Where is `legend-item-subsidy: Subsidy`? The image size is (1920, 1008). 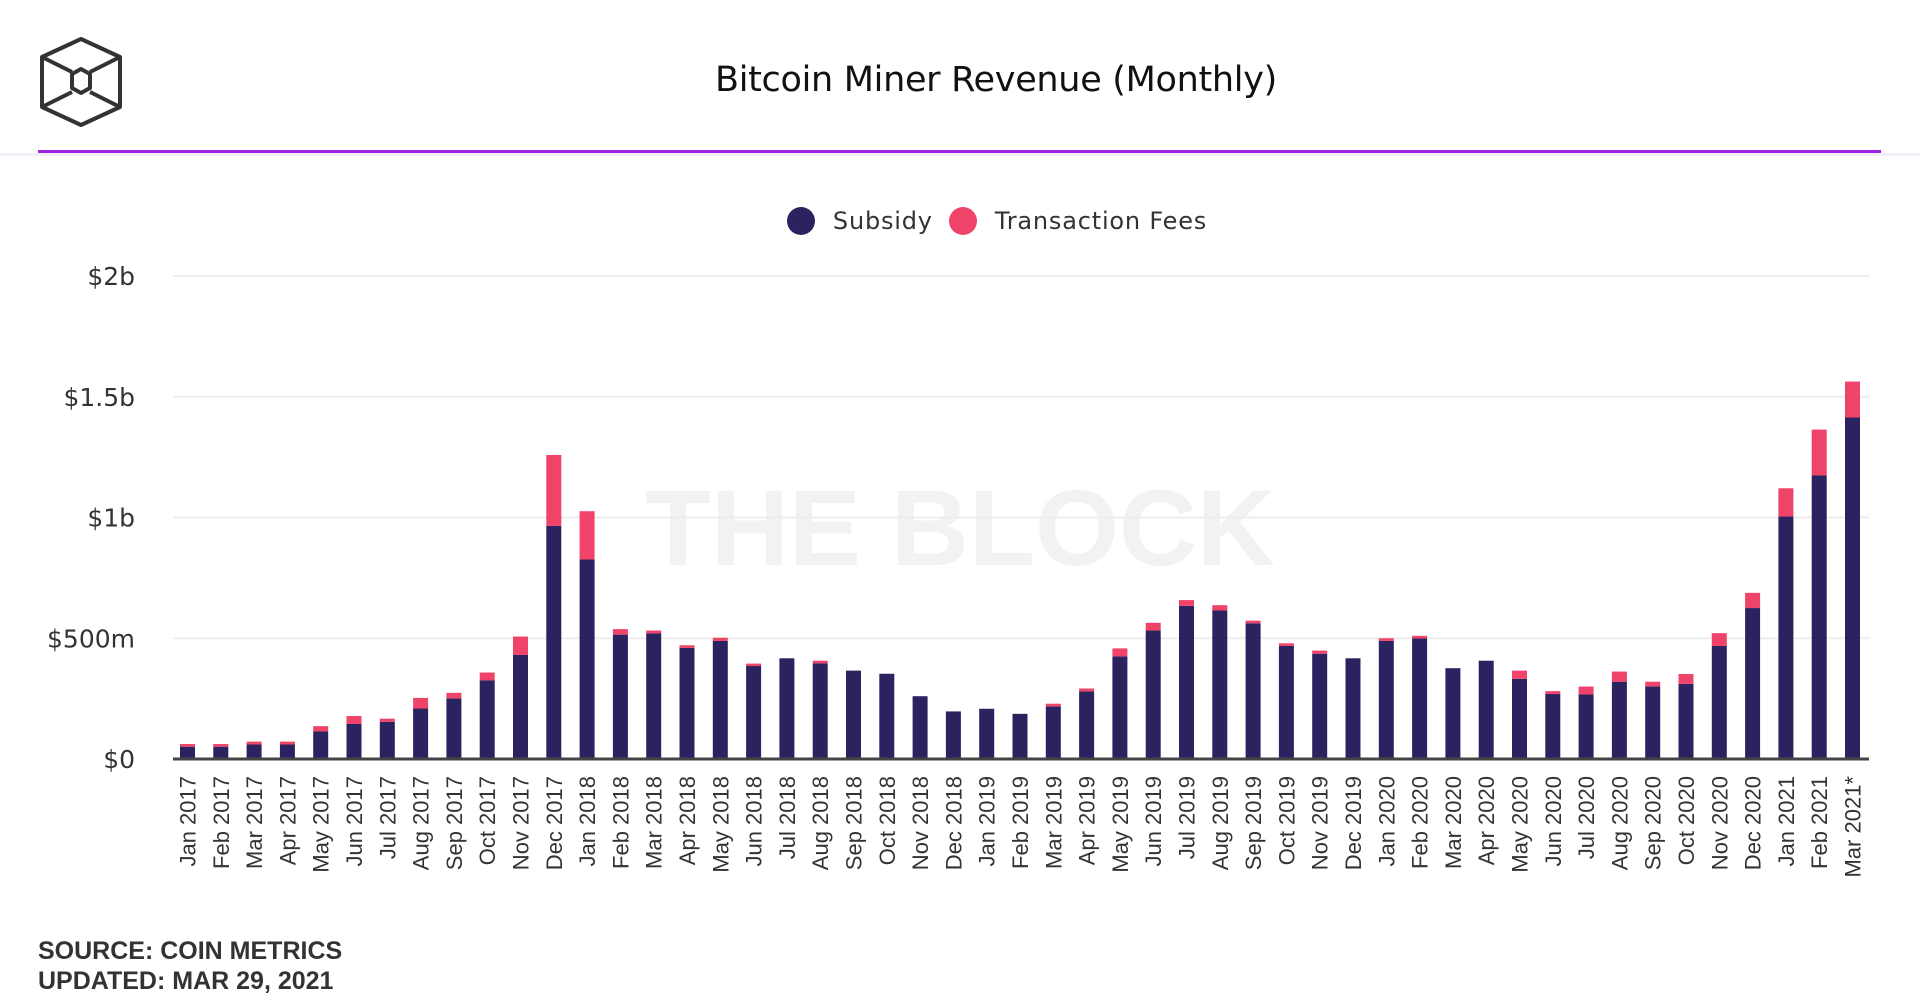 legend-item-subsidy: Subsidy is located at coordinates (859, 221).